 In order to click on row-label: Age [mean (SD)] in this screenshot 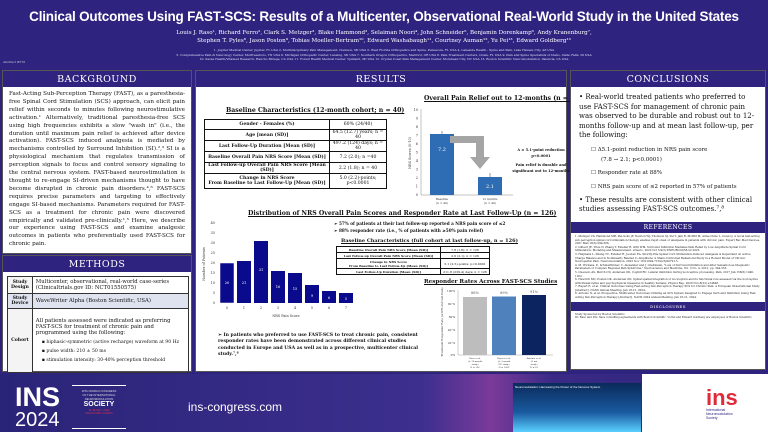, I will do `click(267, 135)`.